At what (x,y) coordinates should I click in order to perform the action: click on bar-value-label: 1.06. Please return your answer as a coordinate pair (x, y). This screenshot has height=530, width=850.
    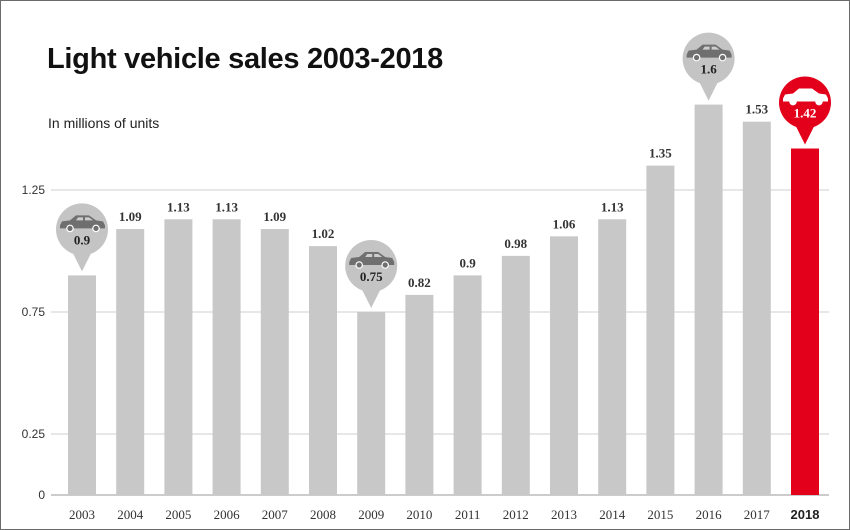
    Looking at the image, I should click on (564, 223).